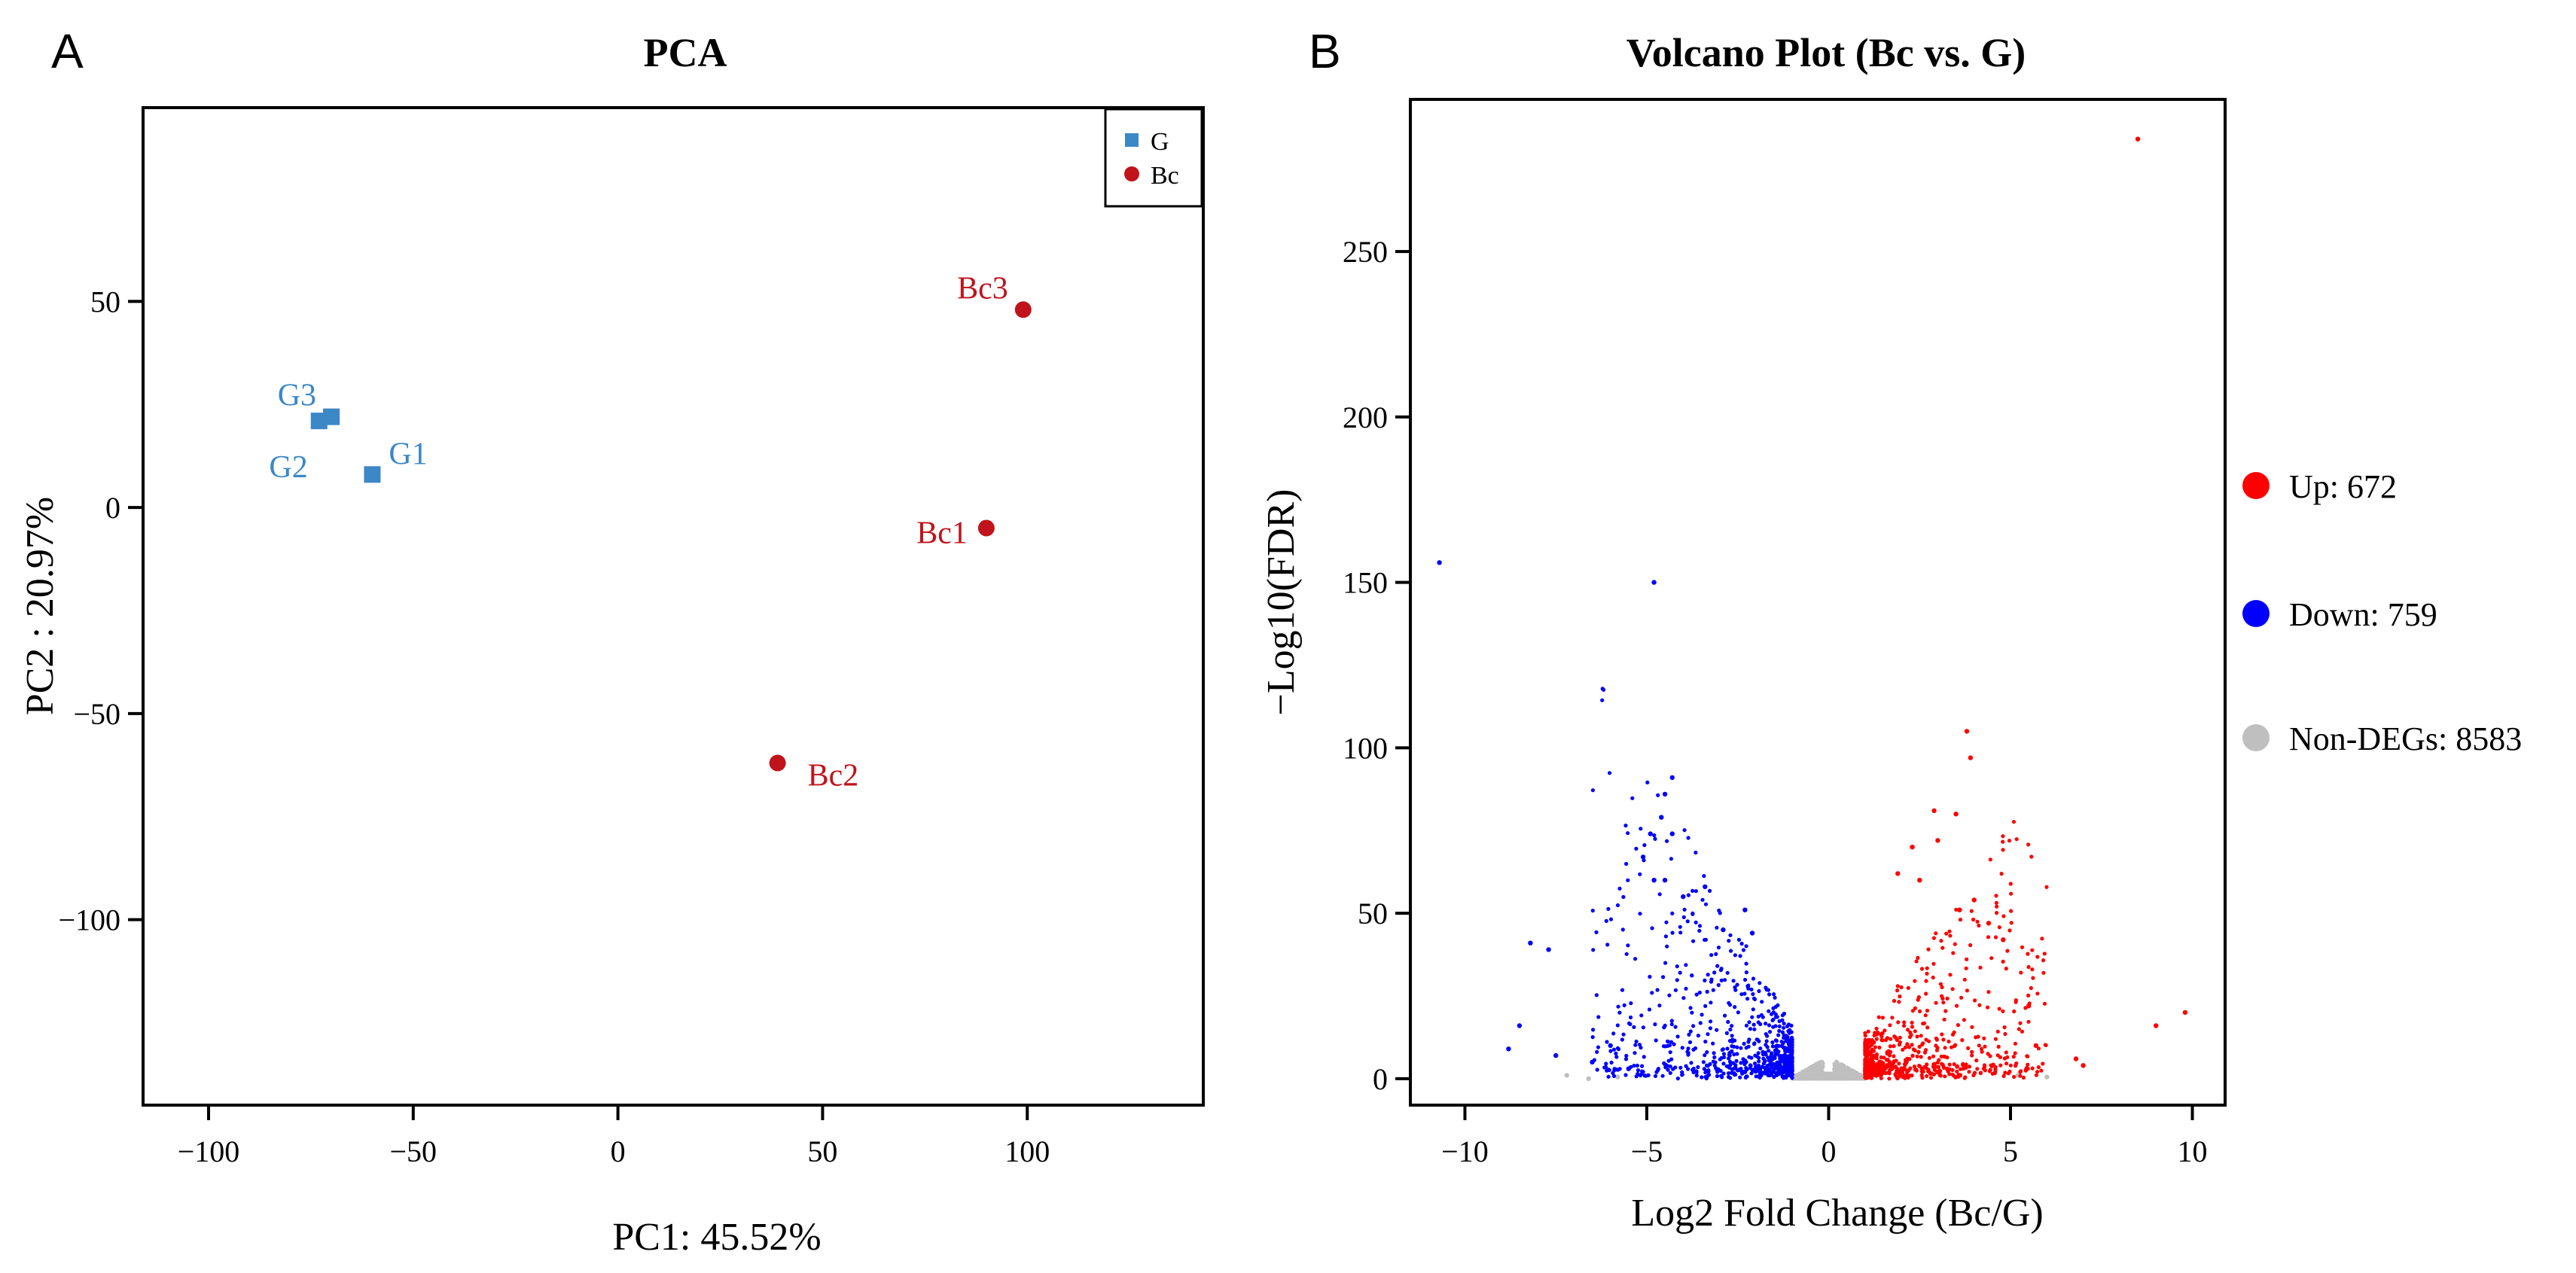 The width and height of the screenshot is (2576, 1273). What do you see at coordinates (209, 1151) in the screenshot?
I see `pca-x-tick-label: −100` at bounding box center [209, 1151].